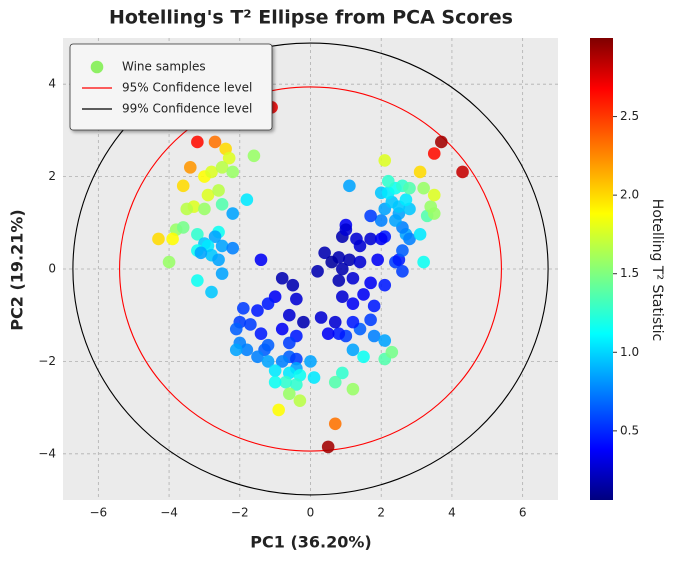  What do you see at coordinates (452, 513) in the screenshot?
I see `x-tick-label: 4` at bounding box center [452, 513].